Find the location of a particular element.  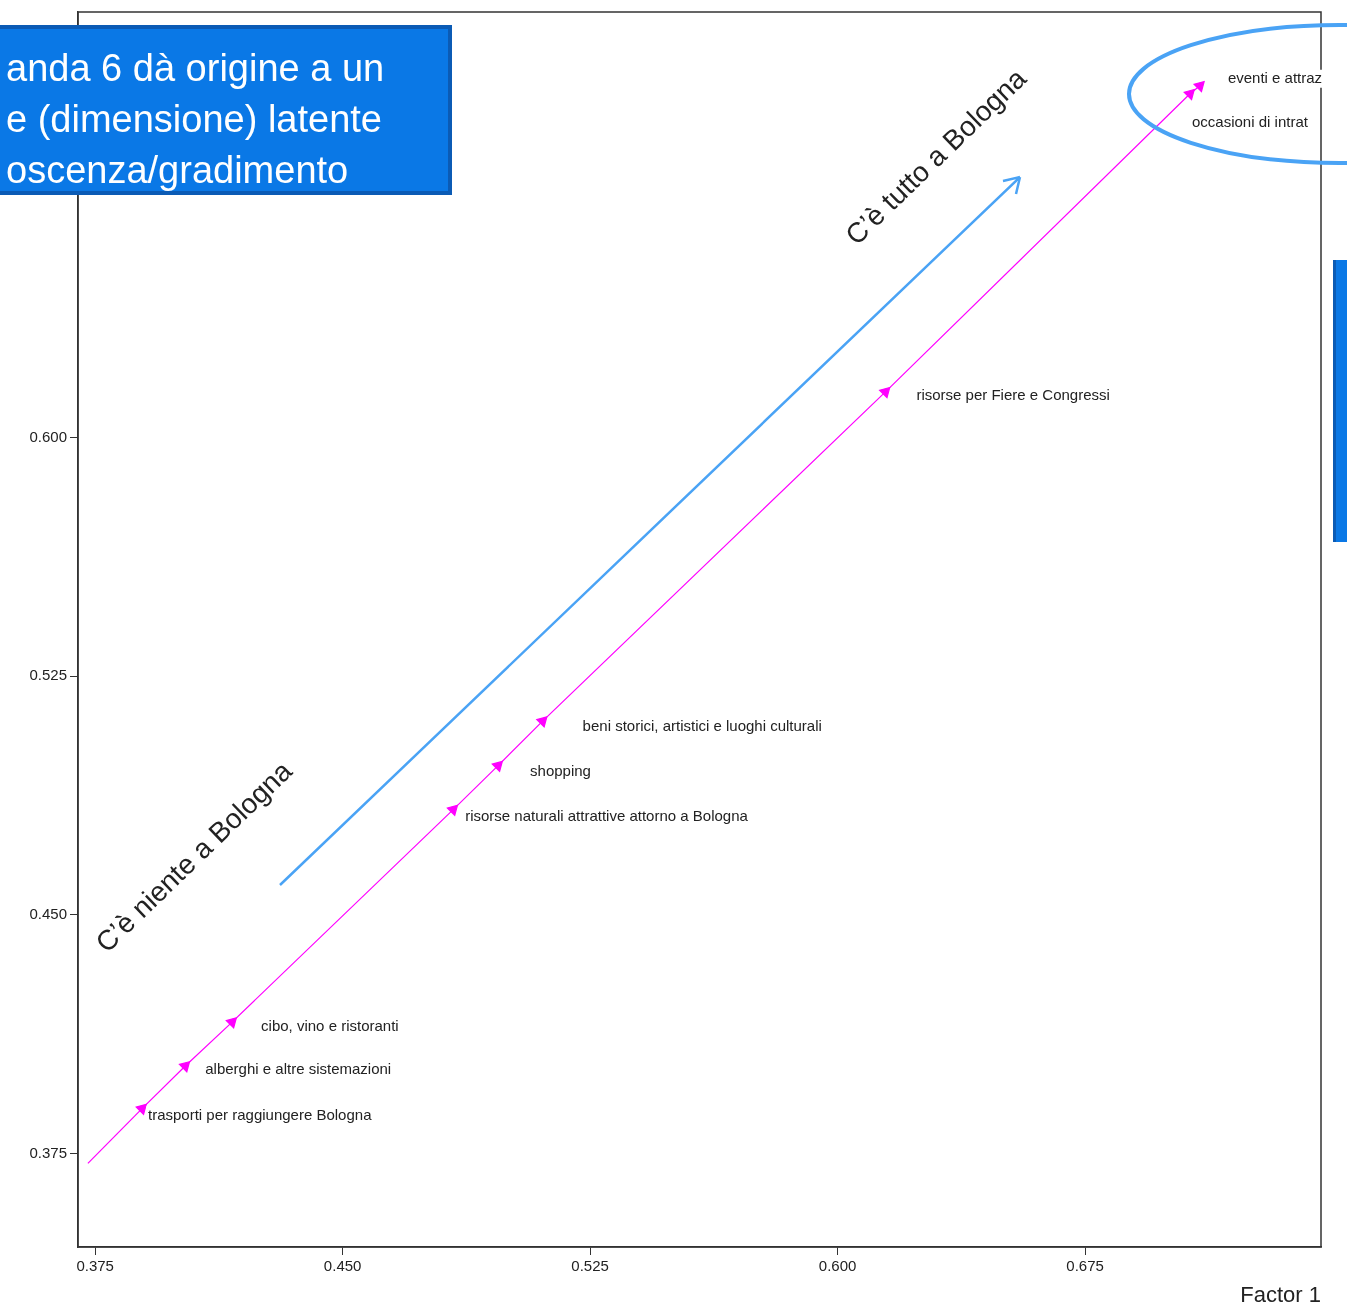

annotation: occasioni di intrat is located at coordinates (1250, 121).